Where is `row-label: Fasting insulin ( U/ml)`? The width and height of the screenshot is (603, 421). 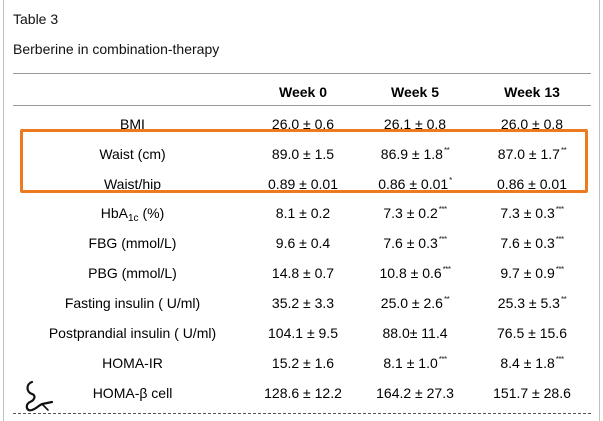
row-label: Fasting insulin ( U/ml) is located at coordinates (132, 303).